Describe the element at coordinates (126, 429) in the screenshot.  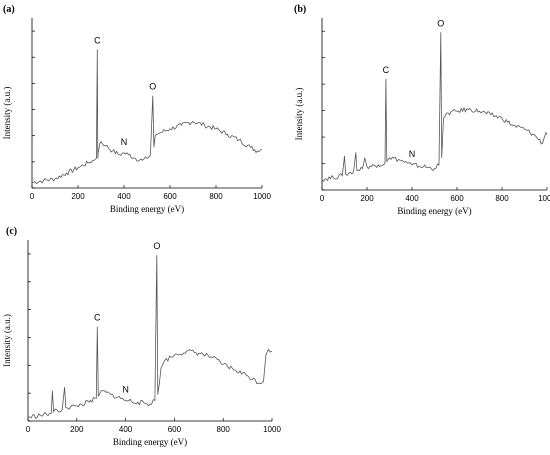
I see `x-tick-label-c-2: 400` at that location.